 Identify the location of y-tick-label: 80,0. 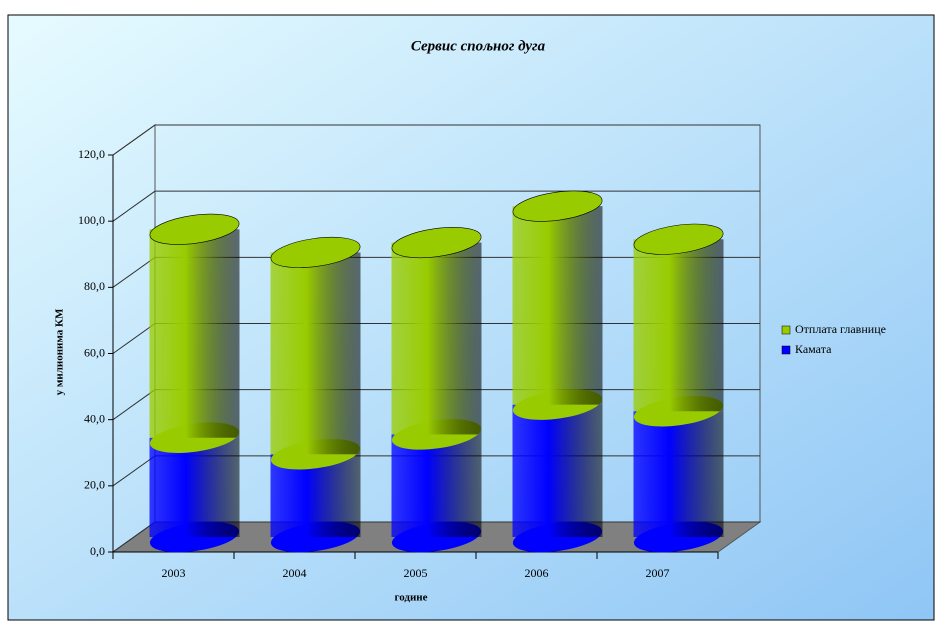
(94, 286).